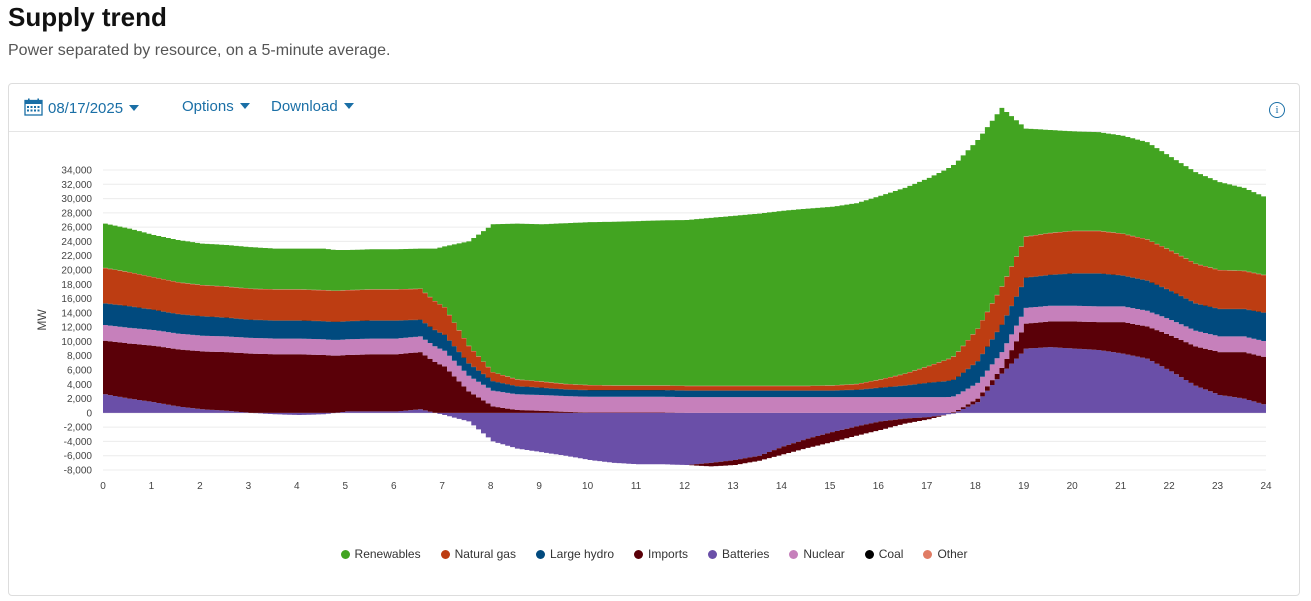 The width and height of the screenshot is (1311, 601). Describe the element at coordinates (76, 285) in the screenshot. I see `y-tick-label: 18,000` at that location.